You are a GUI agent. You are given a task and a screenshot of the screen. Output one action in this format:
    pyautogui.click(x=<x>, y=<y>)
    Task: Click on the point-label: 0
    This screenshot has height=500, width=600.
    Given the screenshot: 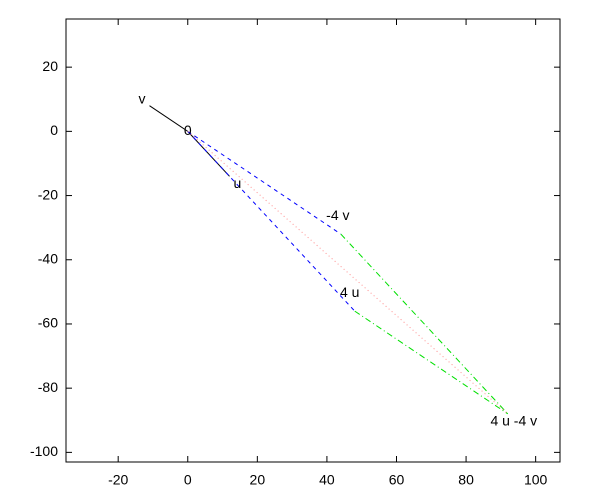 What is the action you would take?
    pyautogui.click(x=188, y=130)
    